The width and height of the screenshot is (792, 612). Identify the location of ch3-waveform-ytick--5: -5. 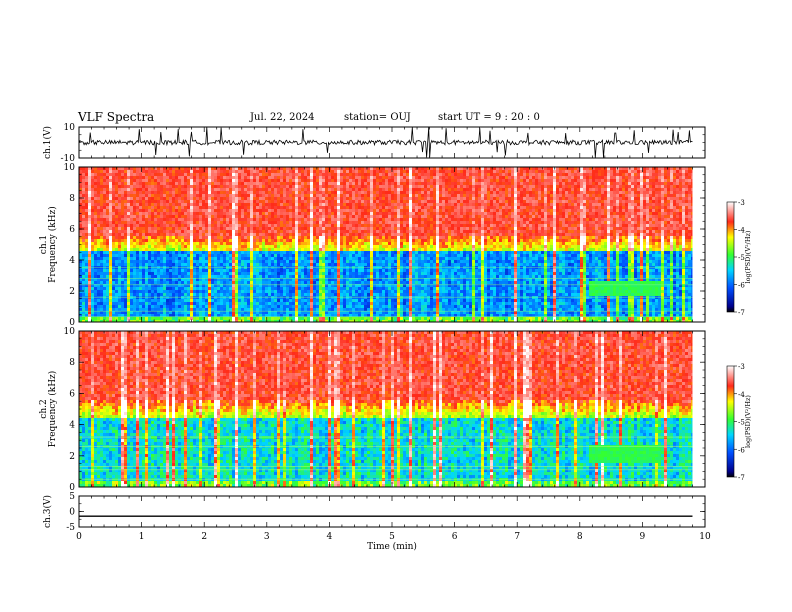
(70, 528).